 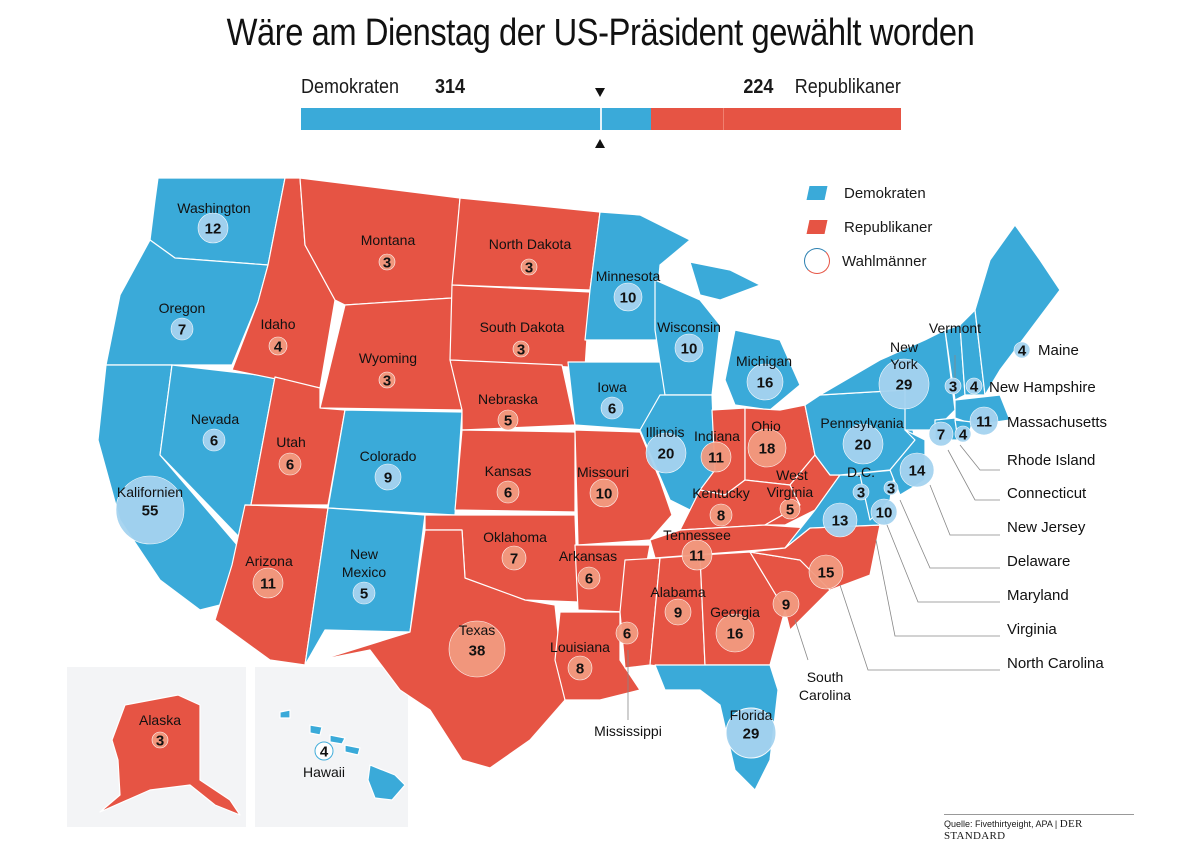 I want to click on electoral-scoreboard: Demokraten 314 224 Republikaner, so click(x=601, y=112).